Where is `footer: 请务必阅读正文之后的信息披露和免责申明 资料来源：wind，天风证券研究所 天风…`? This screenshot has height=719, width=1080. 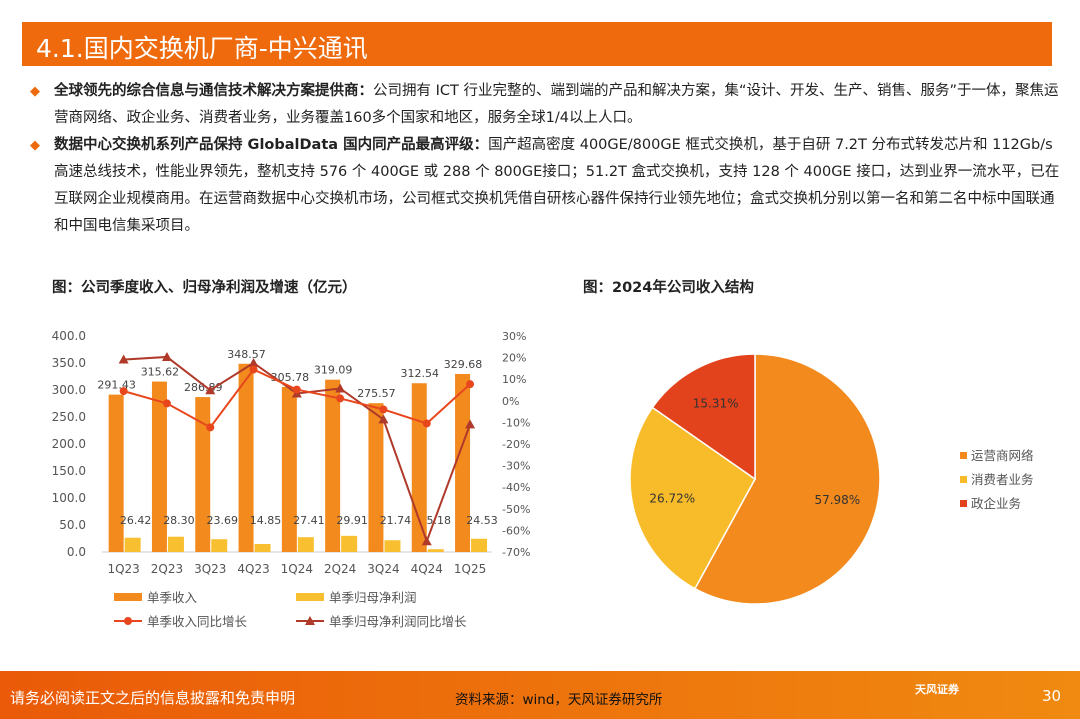 footer: 请务必阅读正文之后的信息披露和免责申明 资料来源：wind，天风证券研究所 天风… is located at coordinates (540, 695).